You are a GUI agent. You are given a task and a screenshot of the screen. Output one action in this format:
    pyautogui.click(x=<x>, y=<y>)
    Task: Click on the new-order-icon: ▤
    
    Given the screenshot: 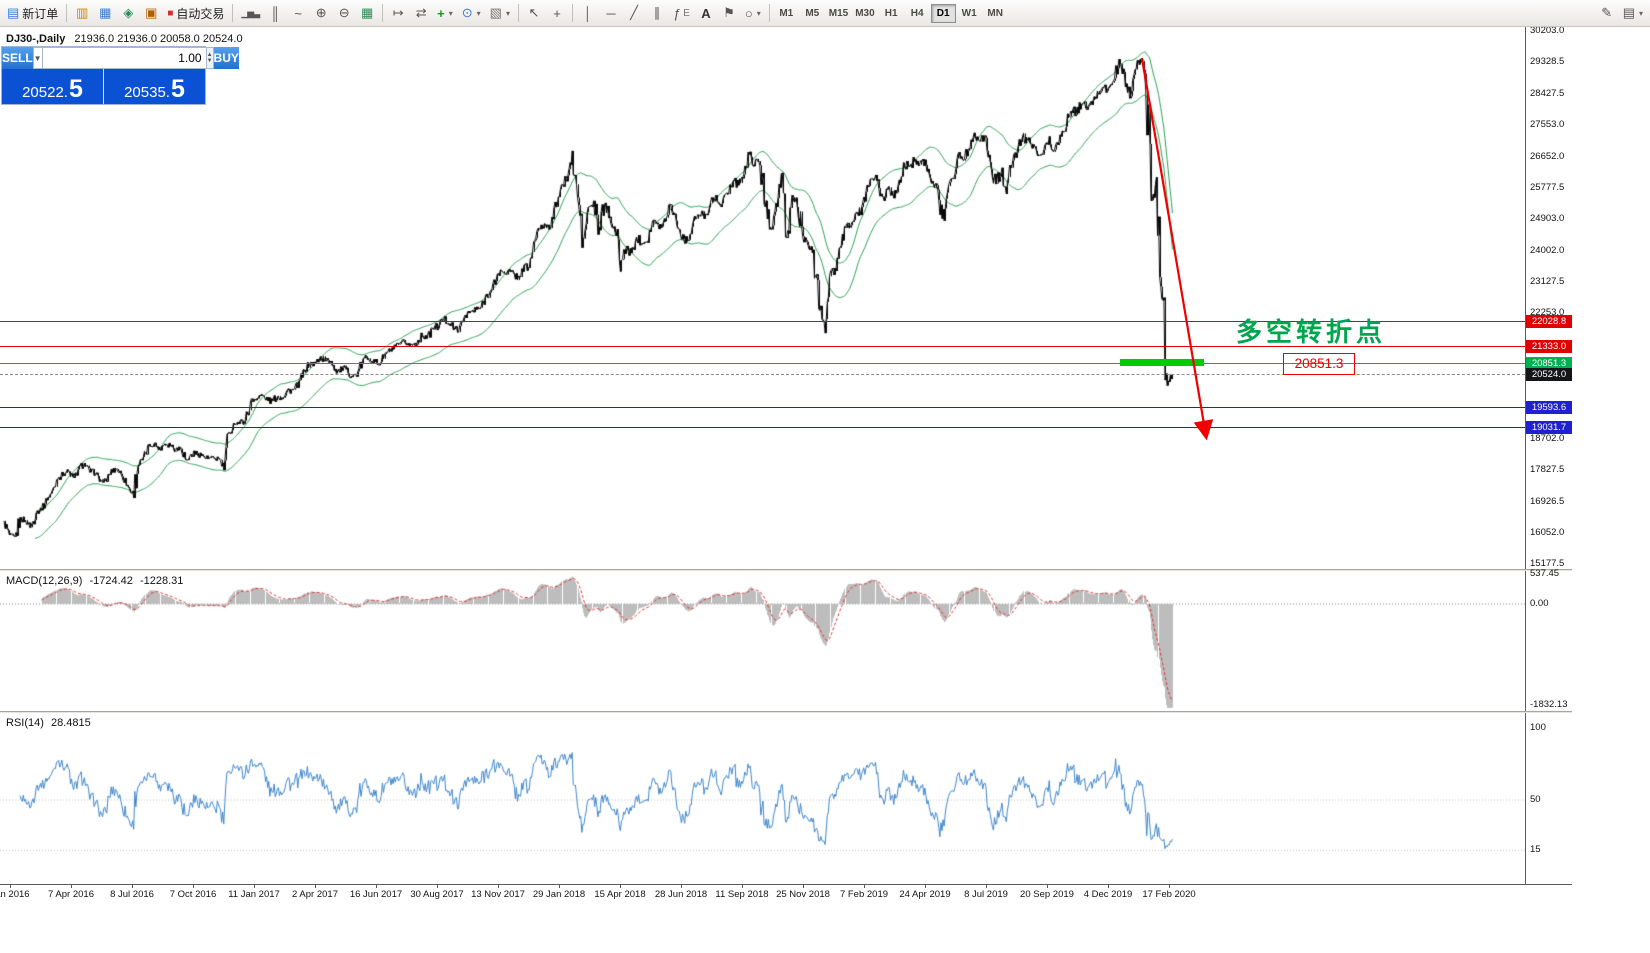 What is the action you would take?
    pyautogui.click(x=13, y=12)
    